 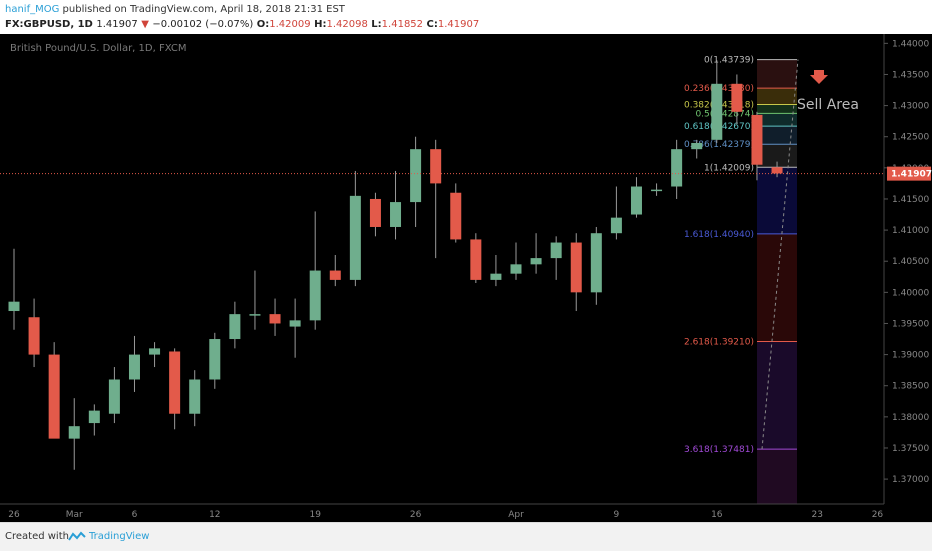 What do you see at coordinates (780, 254) in the screenshot?
I see `fib-trend-line` at bounding box center [780, 254].